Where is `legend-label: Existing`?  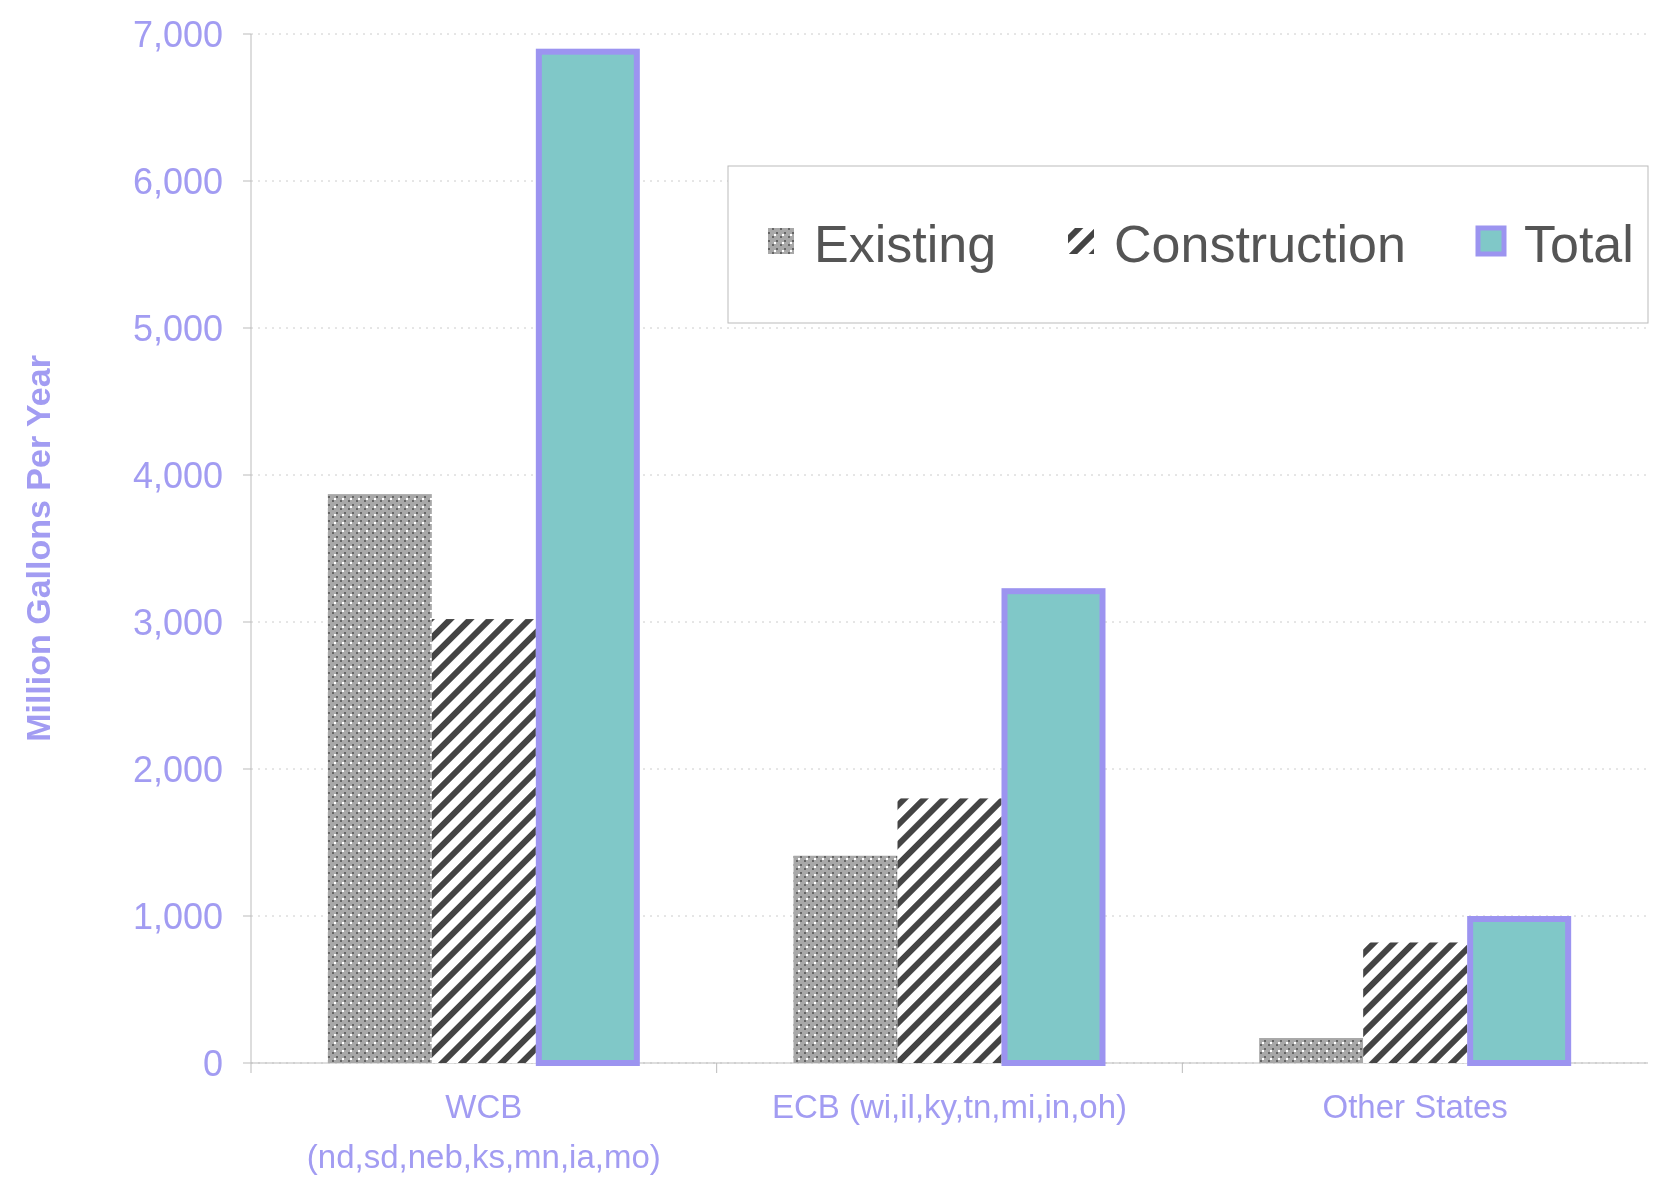
legend-label: Existing is located at coordinates (905, 244).